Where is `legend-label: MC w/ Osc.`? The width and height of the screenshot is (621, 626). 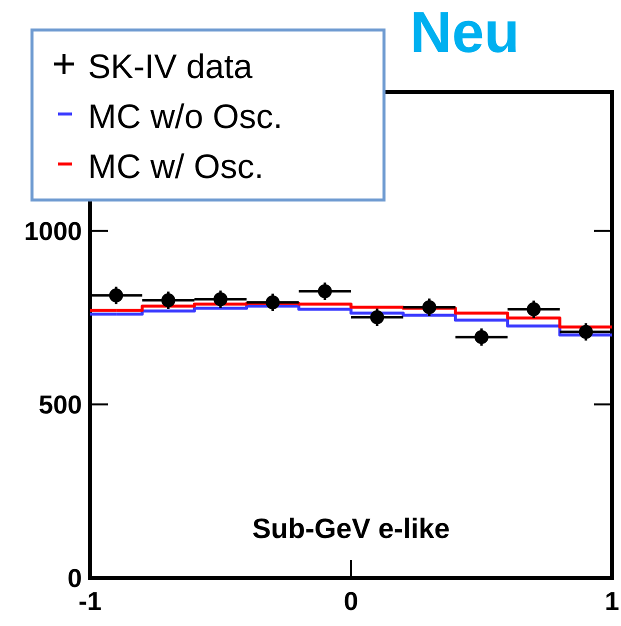 legend-label: MC w/ Osc. is located at coordinates (176, 167).